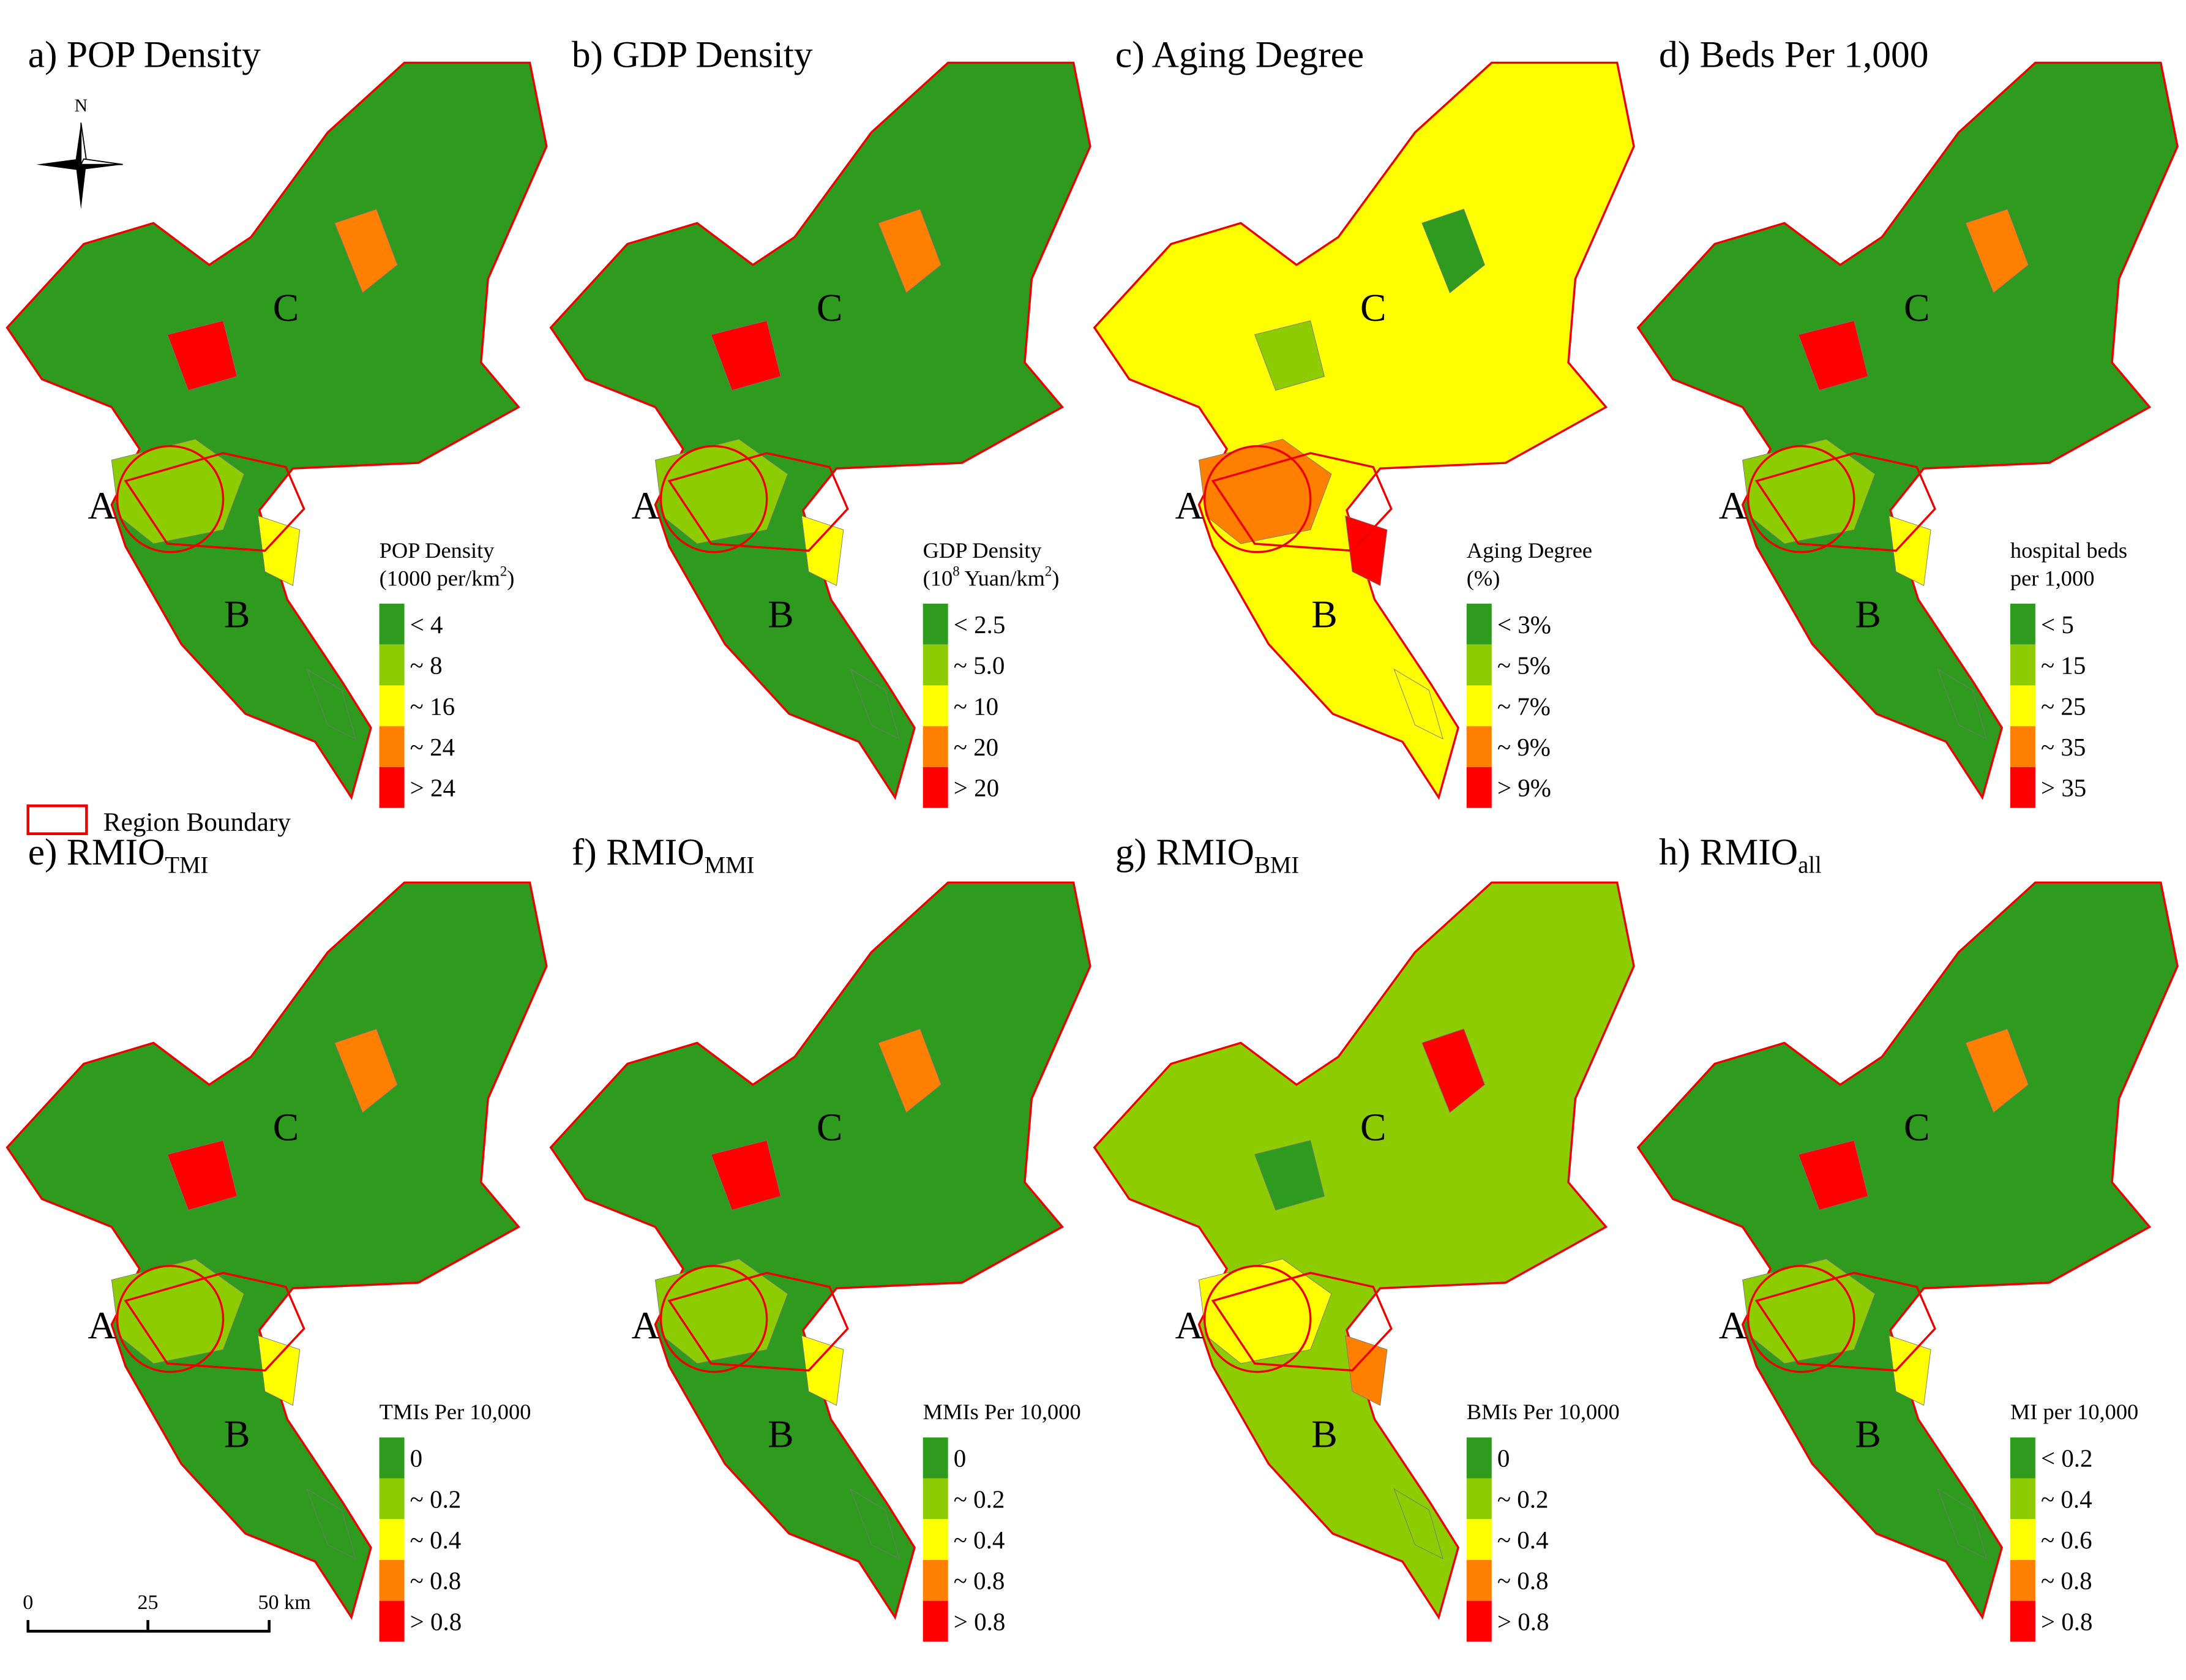 The image size is (2186, 1680). Describe the element at coordinates (1003, 578) in the screenshot. I see `legend-title-text: Yuan/km` at that location.